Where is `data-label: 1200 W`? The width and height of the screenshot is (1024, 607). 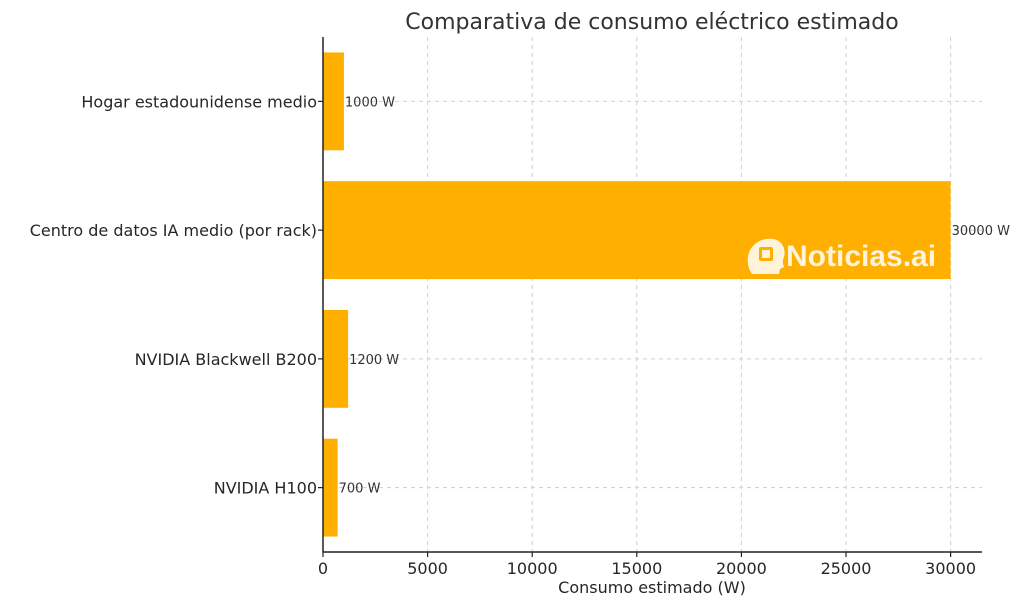
data-label: 1200 W is located at coordinates (374, 360).